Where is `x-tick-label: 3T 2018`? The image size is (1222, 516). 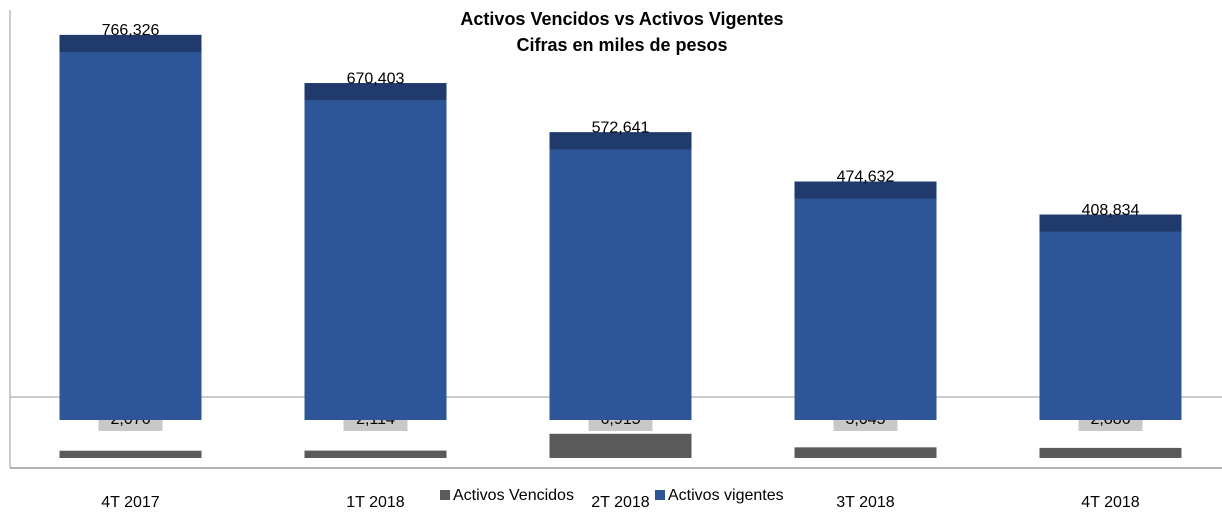
x-tick-label: 3T 2018 is located at coordinates (865, 502).